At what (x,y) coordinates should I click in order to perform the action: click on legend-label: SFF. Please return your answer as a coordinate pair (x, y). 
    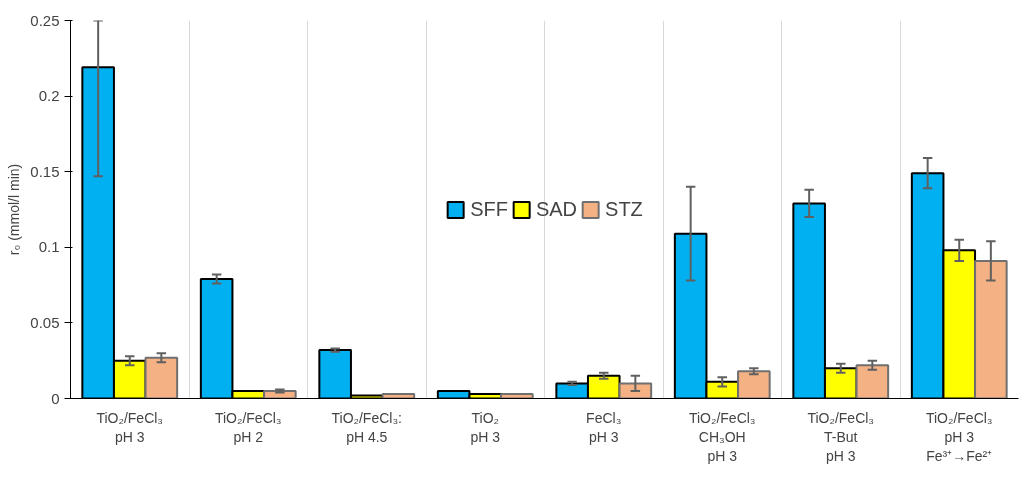
    Looking at the image, I should click on (489, 209).